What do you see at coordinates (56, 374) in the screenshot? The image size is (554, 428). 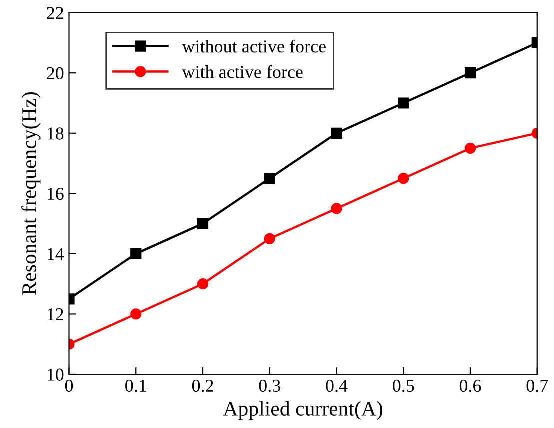 I see `y-tick-label: 10` at bounding box center [56, 374].